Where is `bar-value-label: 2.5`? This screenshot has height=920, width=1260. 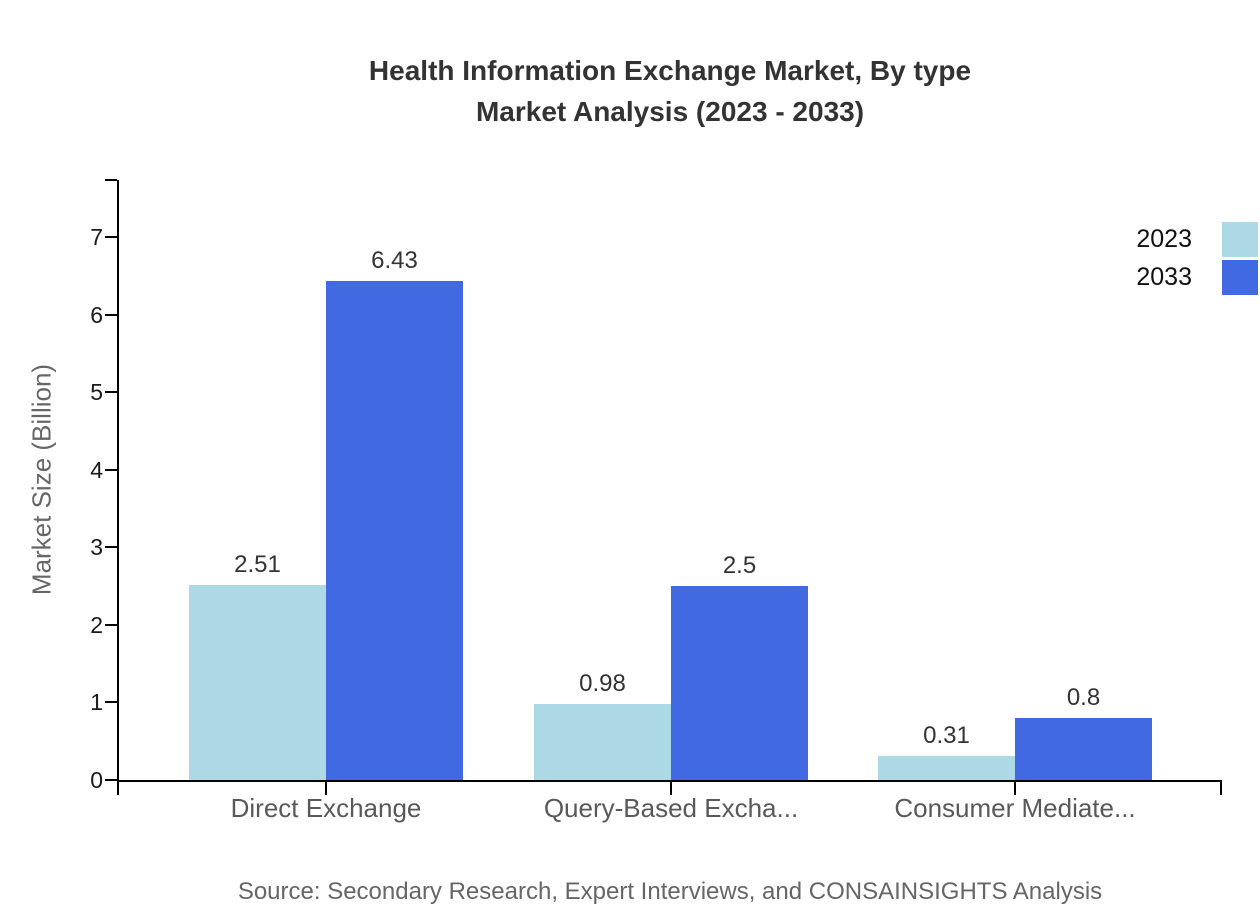
bar-value-label: 2.5 is located at coordinates (739, 565).